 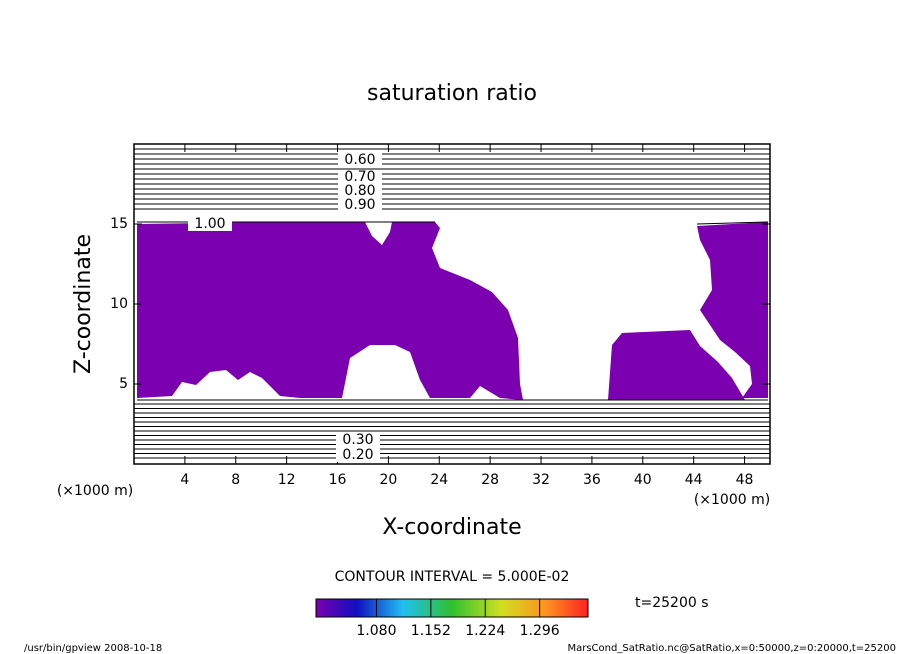 I want to click on x-tick-label: 44, so click(x=694, y=480).